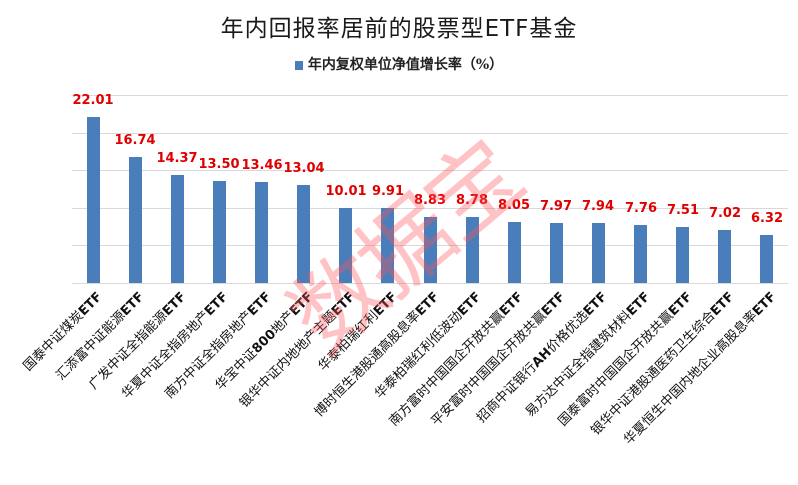 The width and height of the screenshot is (798, 485). Describe the element at coordinates (514, 205) in the screenshot. I see `data-label: 8.05` at that location.